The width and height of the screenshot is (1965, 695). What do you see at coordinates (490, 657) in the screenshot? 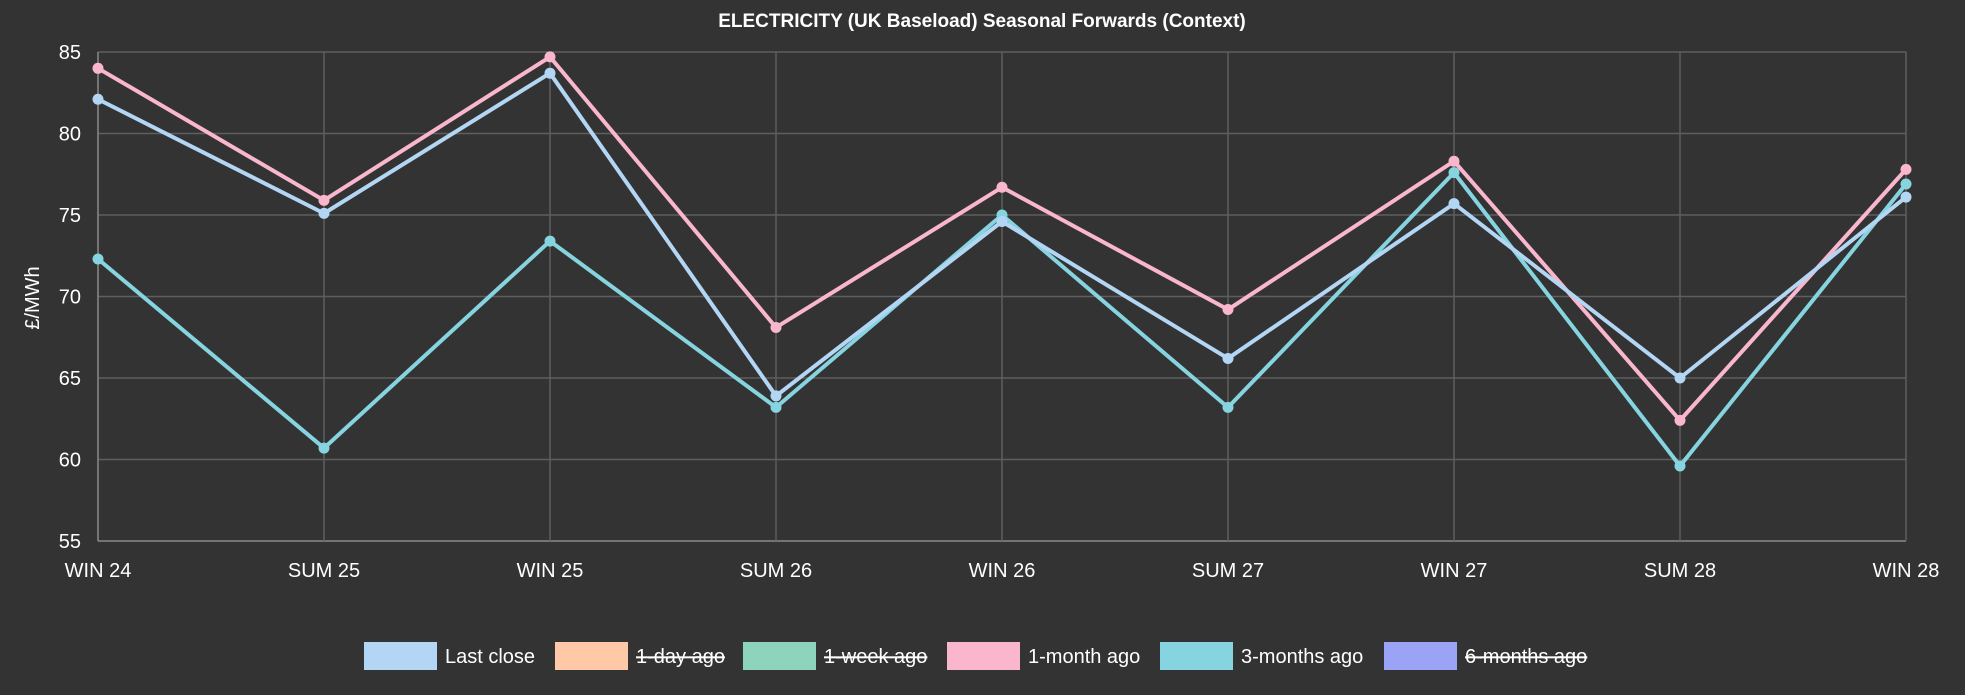
I see `legend-label: Last close` at bounding box center [490, 657].